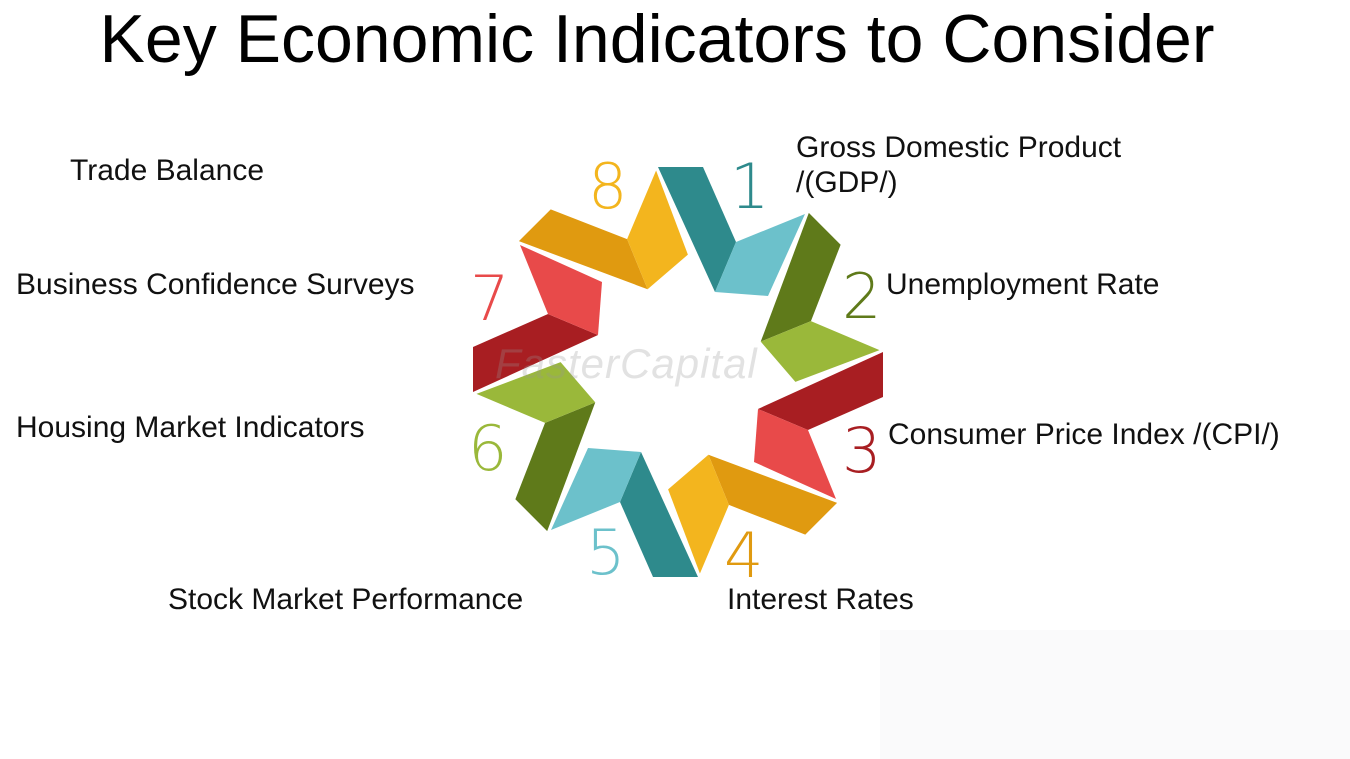  I want to click on number-3: 3, so click(862, 450).